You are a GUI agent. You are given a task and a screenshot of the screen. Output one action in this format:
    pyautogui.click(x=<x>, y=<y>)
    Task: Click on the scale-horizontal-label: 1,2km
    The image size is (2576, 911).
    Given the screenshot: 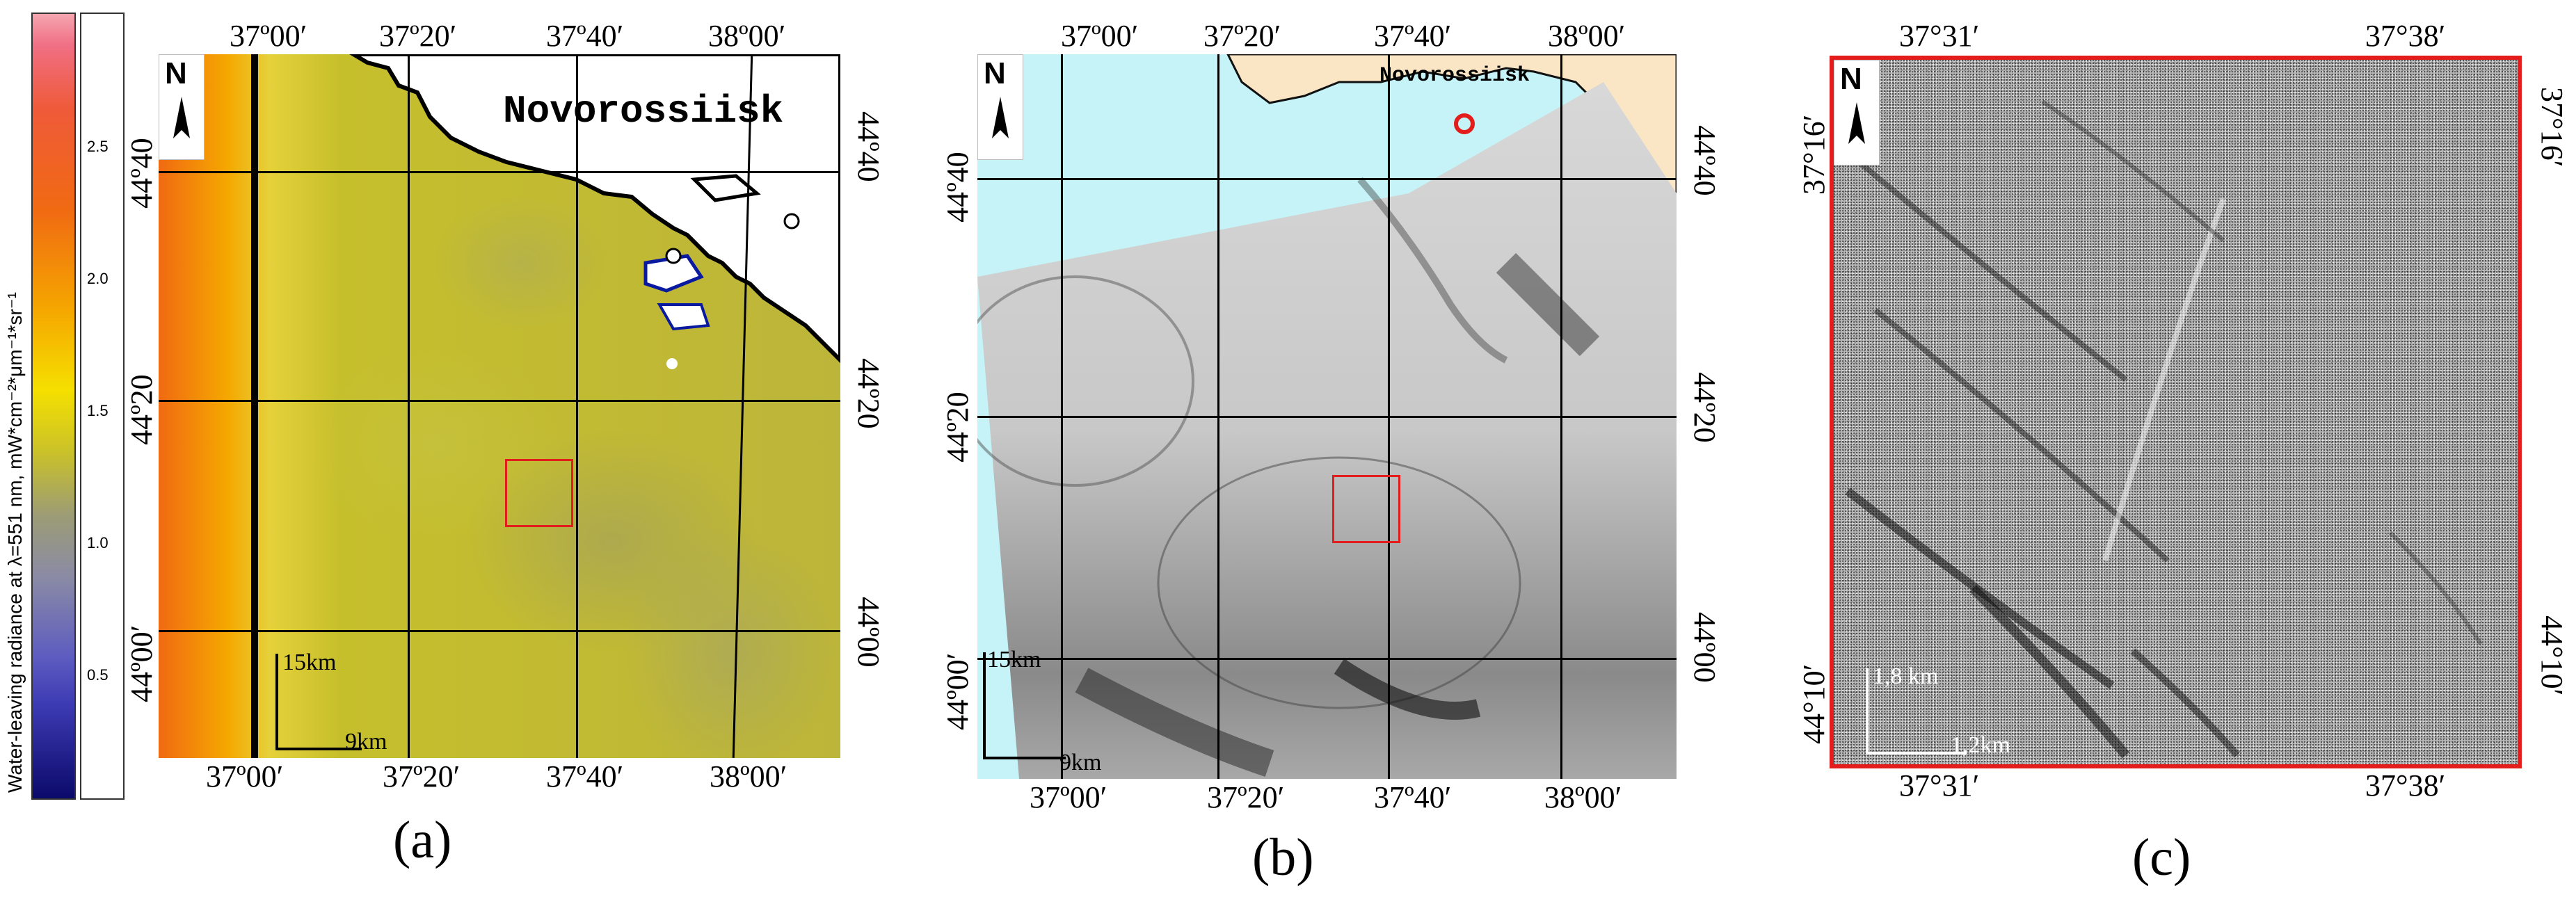 What is the action you would take?
    pyautogui.click(x=1980, y=745)
    